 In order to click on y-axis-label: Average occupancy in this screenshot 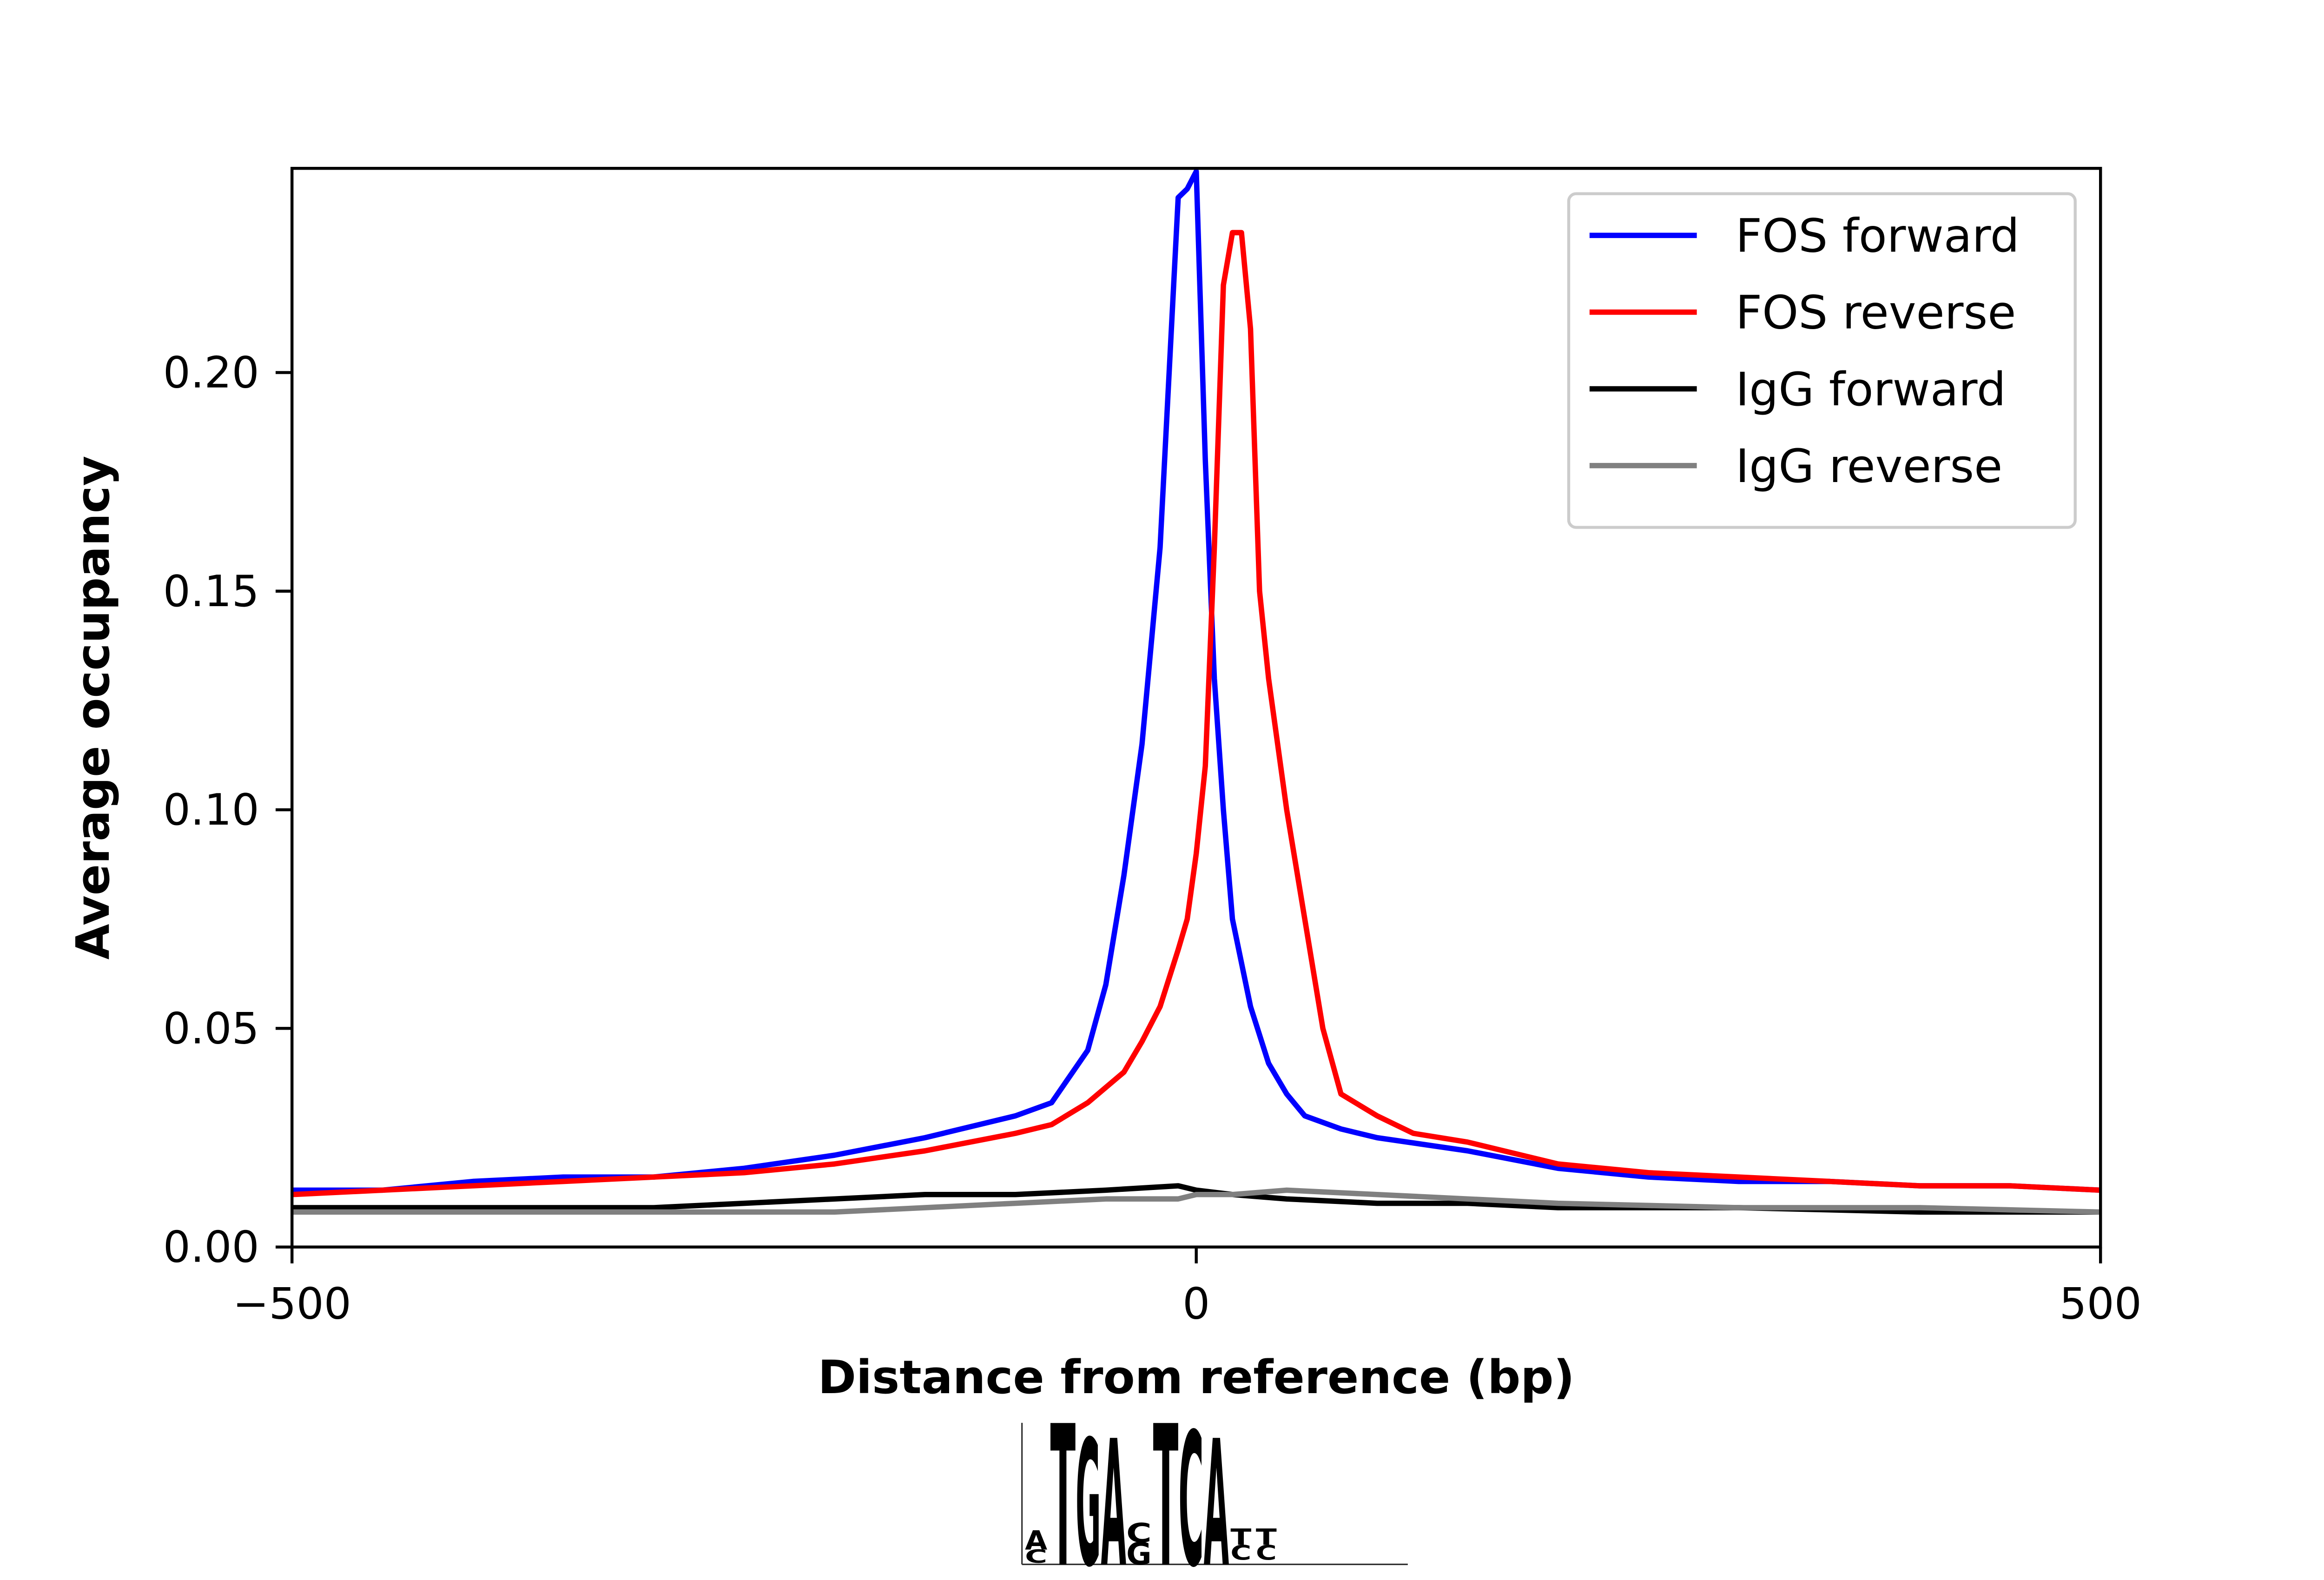, I will do `click(93, 707)`.